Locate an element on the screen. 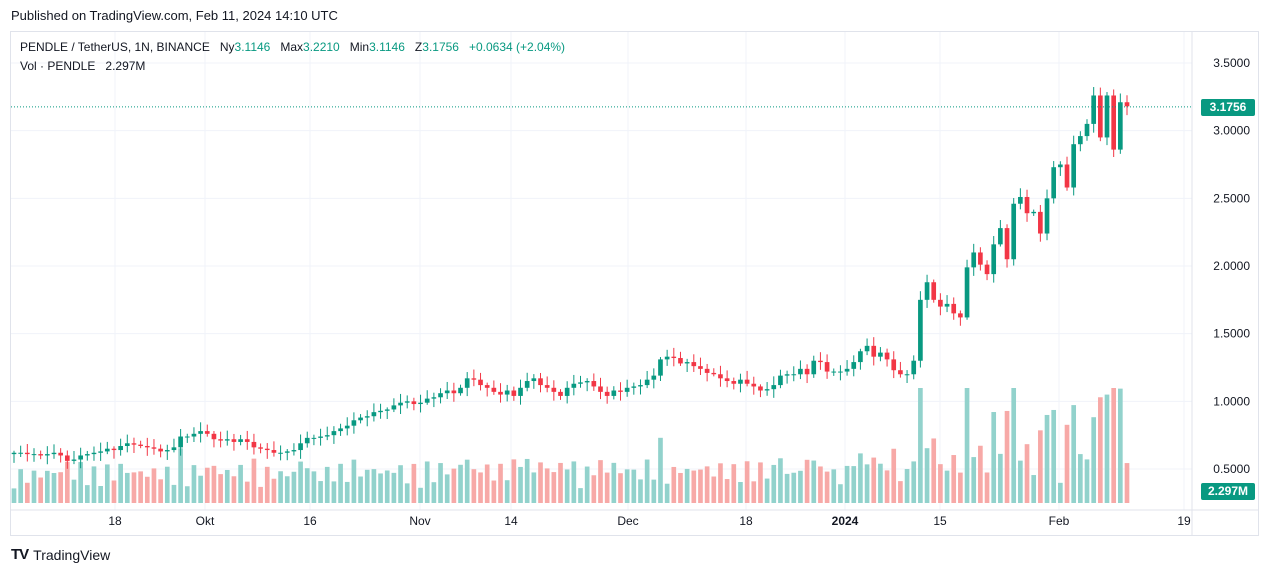 The image size is (1273, 575). close-label: Z is located at coordinates (418, 47).